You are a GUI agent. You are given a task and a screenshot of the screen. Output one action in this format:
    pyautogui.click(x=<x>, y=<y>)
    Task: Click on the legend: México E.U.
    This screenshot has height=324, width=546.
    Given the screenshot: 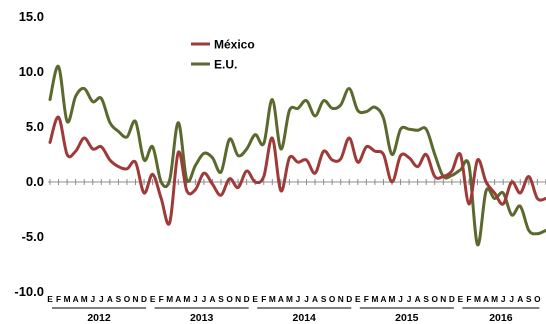 What is the action you would take?
    pyautogui.click(x=223, y=55)
    